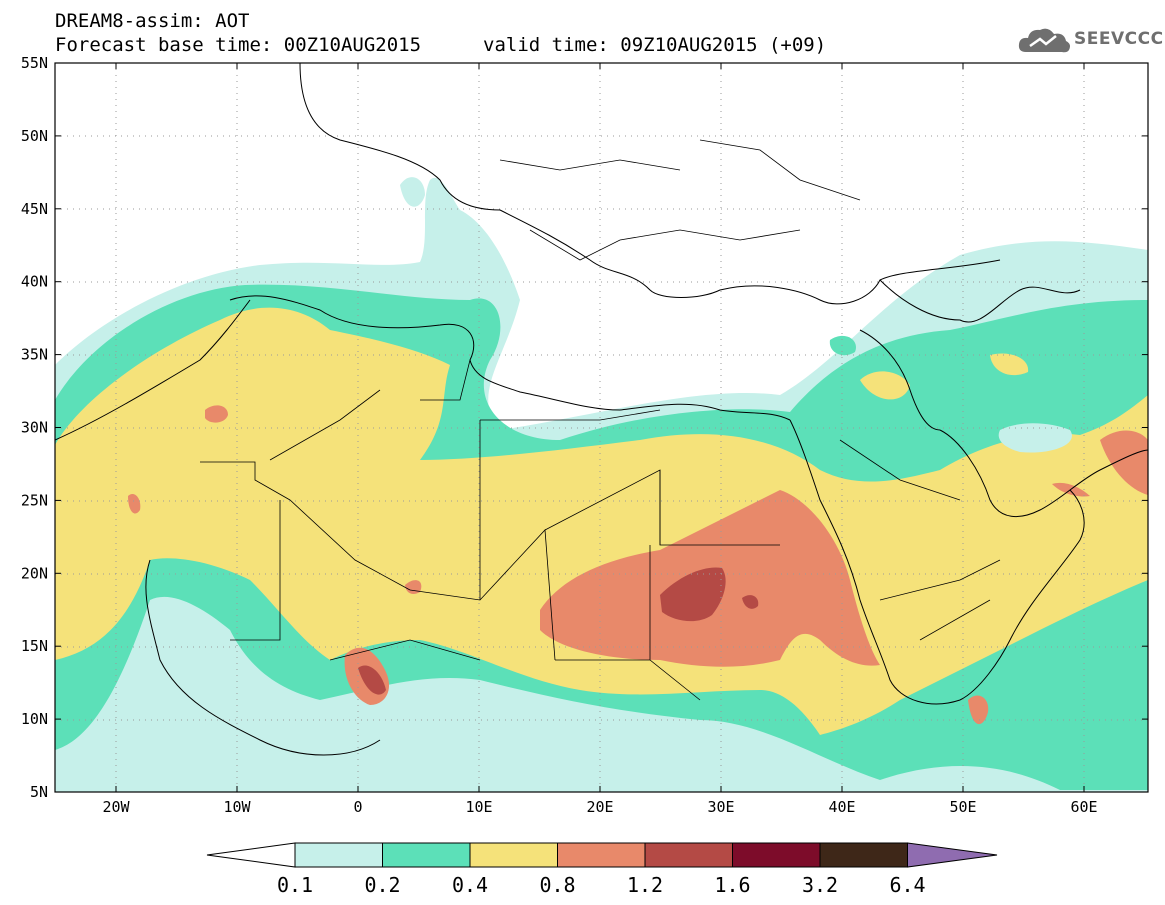  Describe the element at coordinates (645, 885) in the screenshot. I see `colorbar-label: 1.2` at that location.